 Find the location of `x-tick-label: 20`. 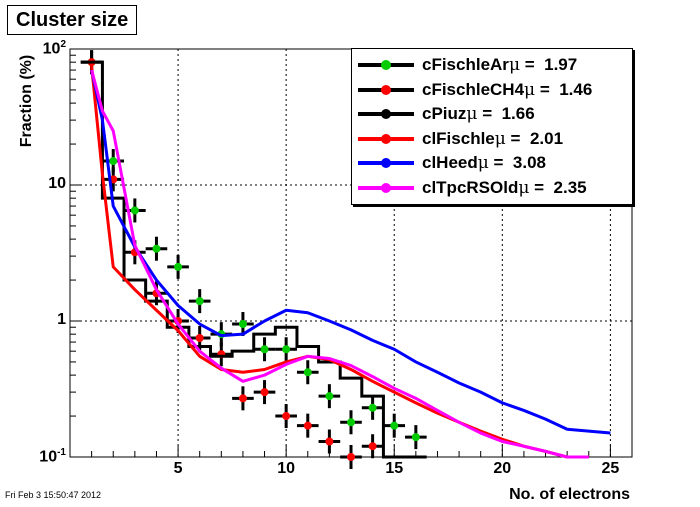

x-tick-label: 20 is located at coordinates (502, 468).